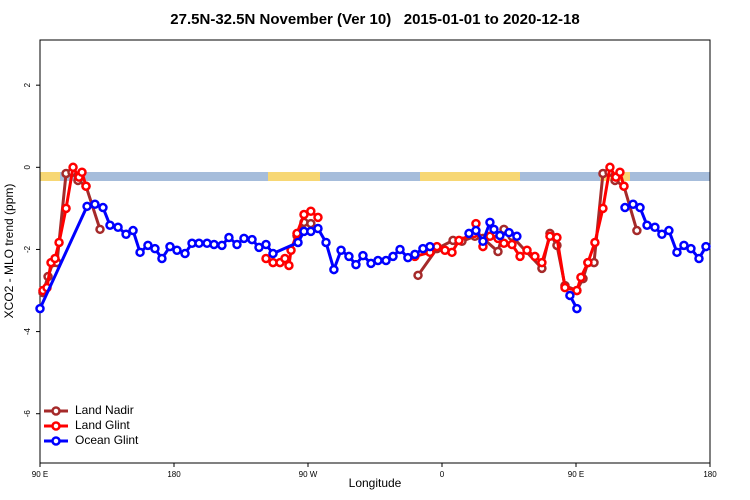 The image size is (750, 500). What do you see at coordinates (375, 176) in the screenshot?
I see `ocean-band` at bounding box center [375, 176].